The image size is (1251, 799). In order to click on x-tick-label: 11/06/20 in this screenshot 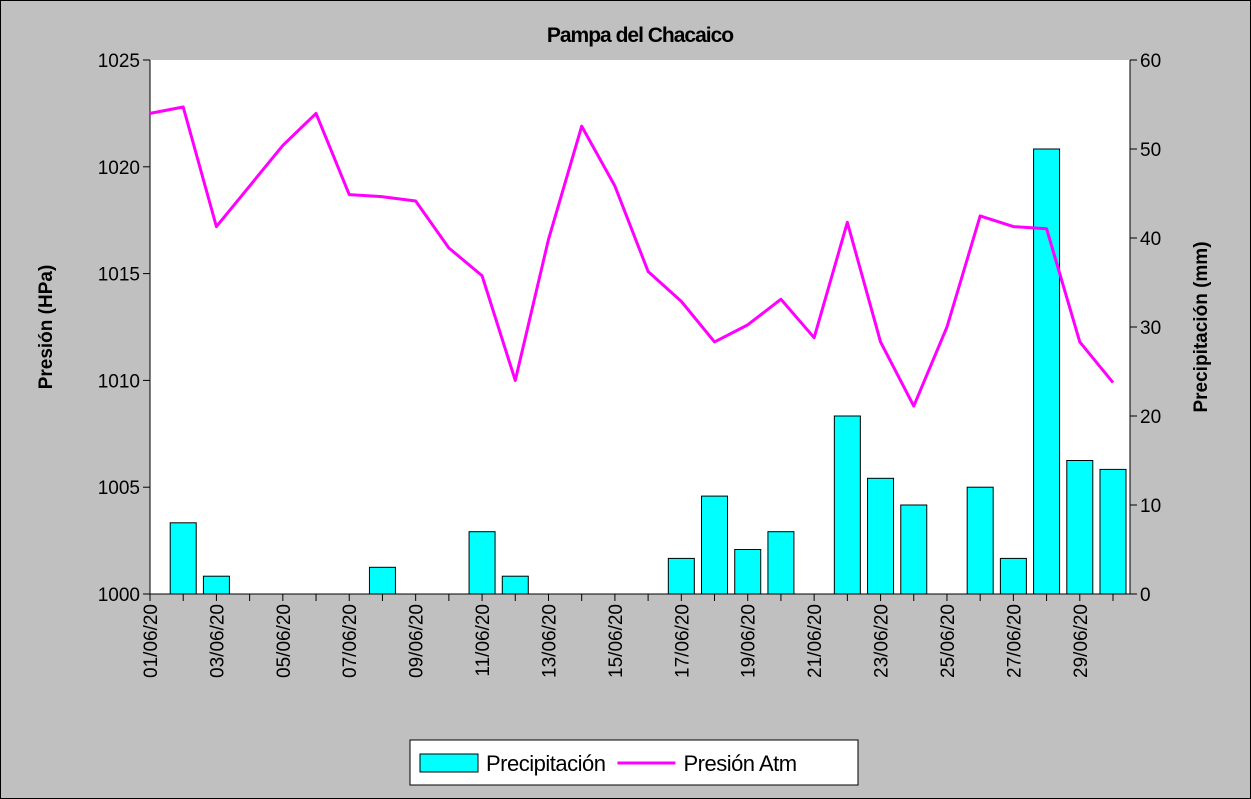, I will do `click(483, 640)`.